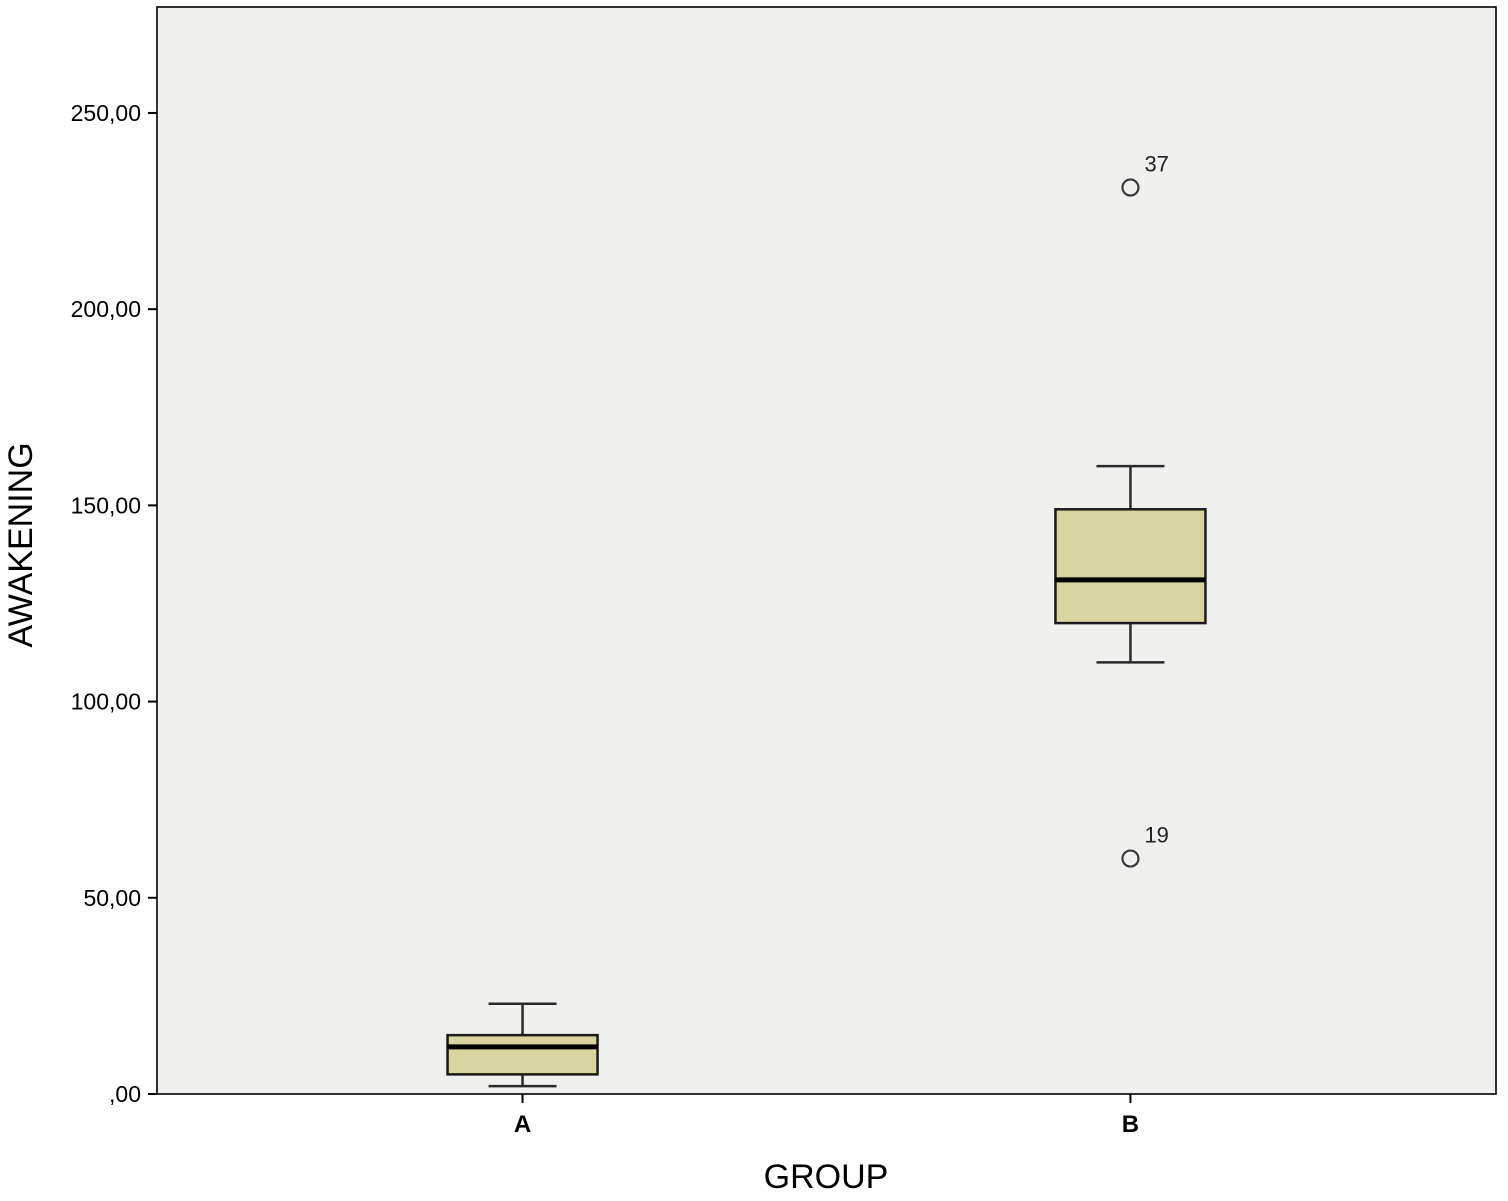  I want to click on y-tick-label: 250,00, so click(106, 113).